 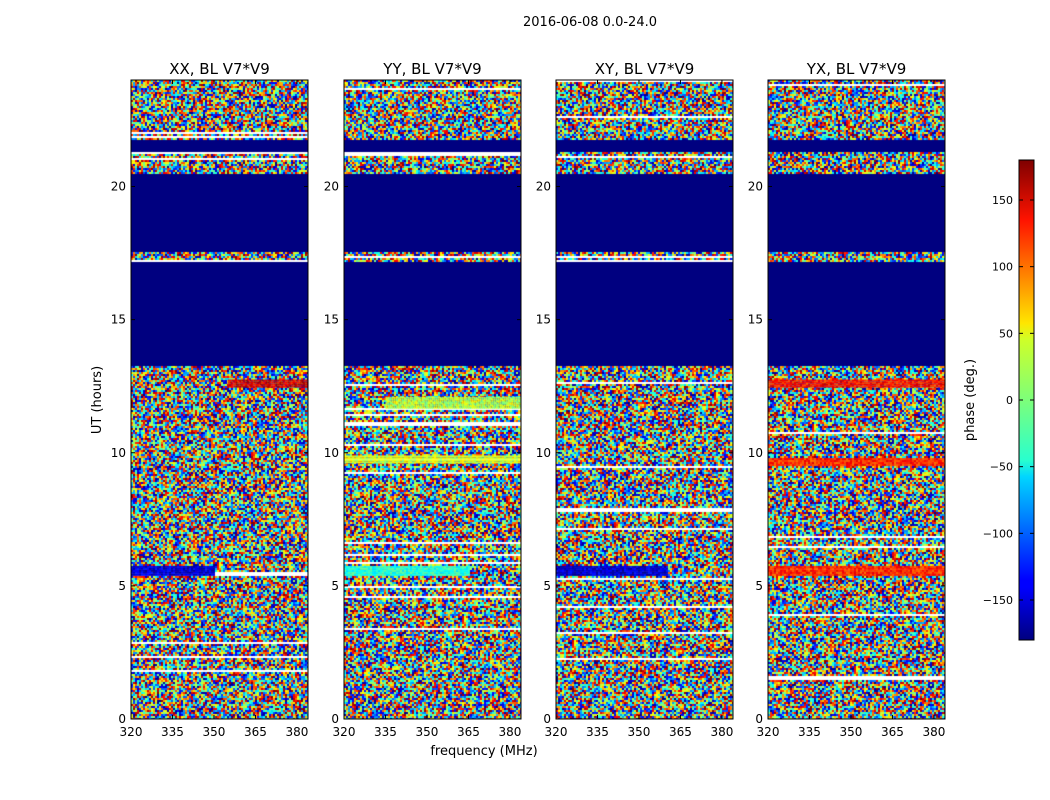 What do you see at coordinates (543, 453) in the screenshot?
I see `y-tick-label-xy-10: 10` at bounding box center [543, 453].